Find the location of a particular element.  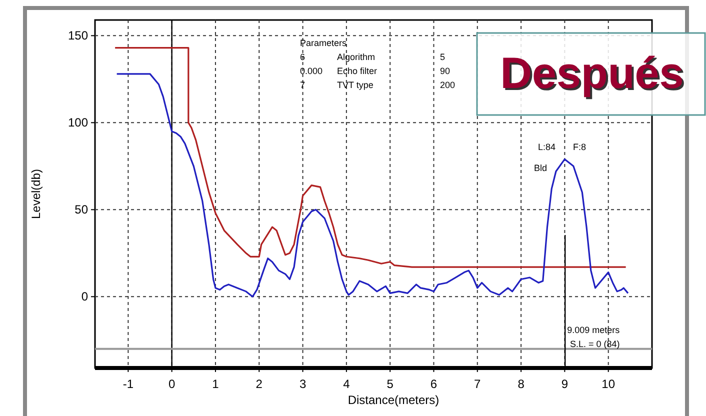

annotation: S.L. = 0 (84) is located at coordinates (595, 344).